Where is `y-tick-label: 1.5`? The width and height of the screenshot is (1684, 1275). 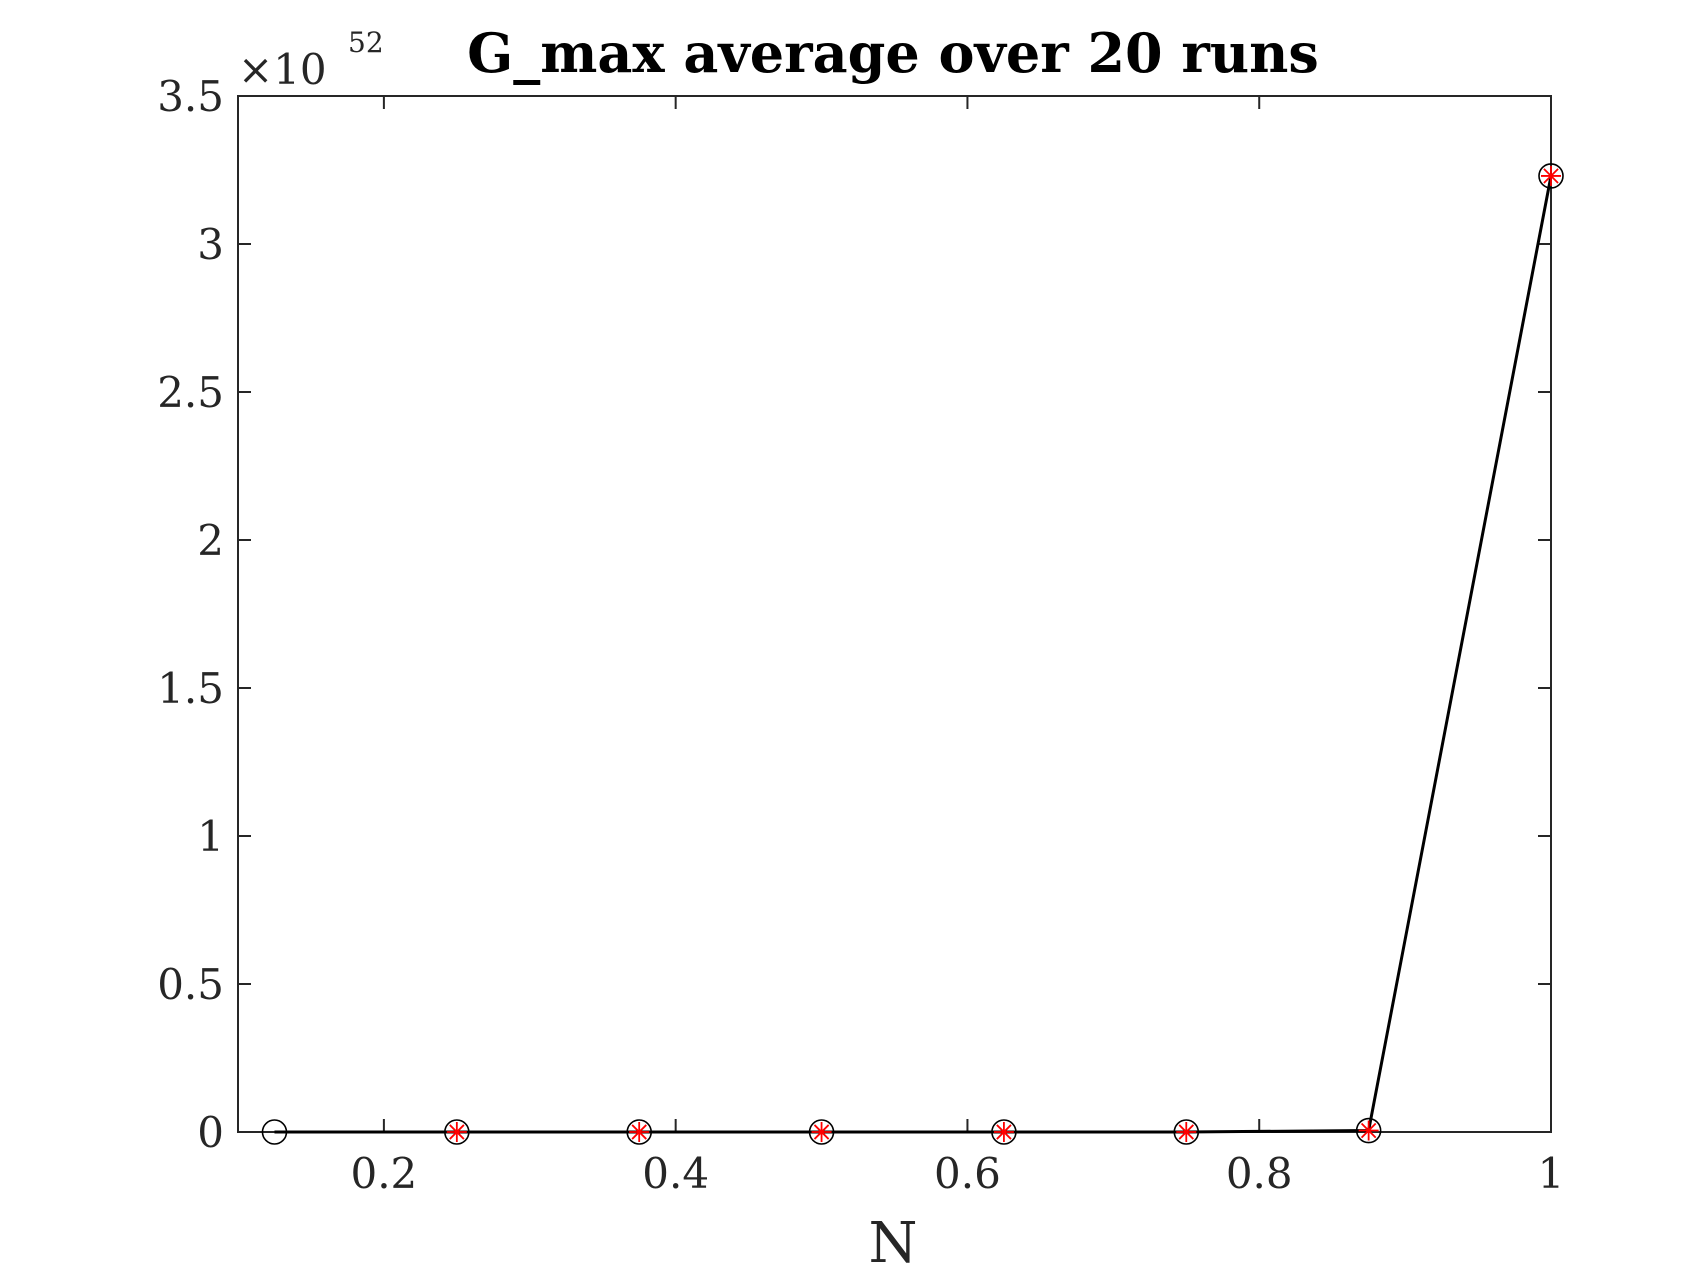 y-tick-label: 1.5 is located at coordinates (190, 688).